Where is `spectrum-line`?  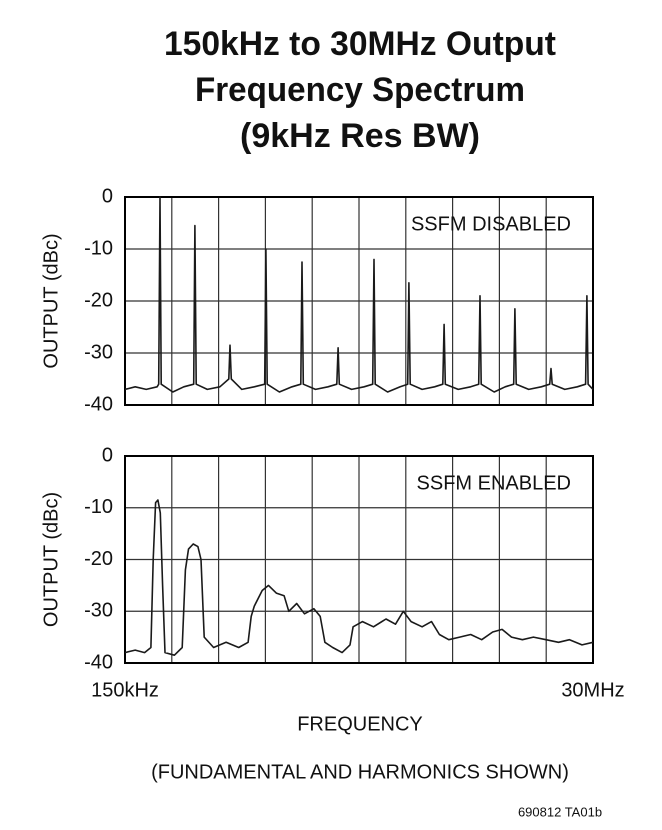
spectrum-line is located at coordinates (359, 577).